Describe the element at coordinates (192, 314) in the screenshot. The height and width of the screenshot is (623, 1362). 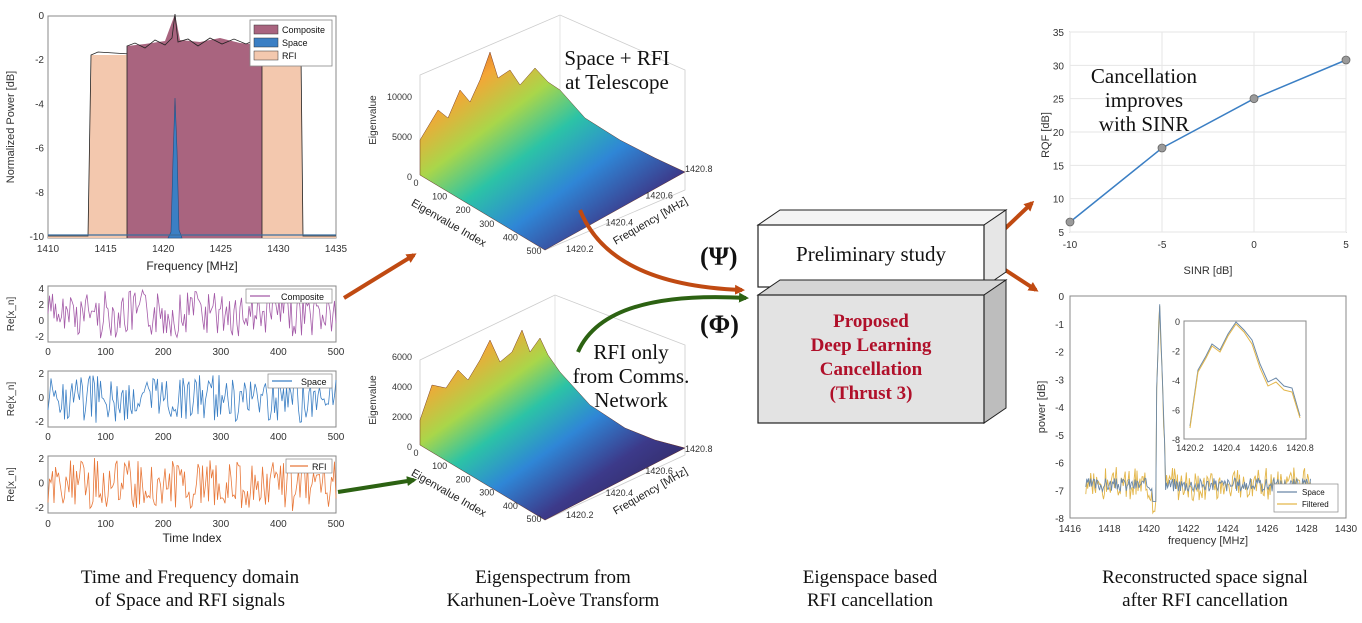
I see `time-panel-composite` at that location.